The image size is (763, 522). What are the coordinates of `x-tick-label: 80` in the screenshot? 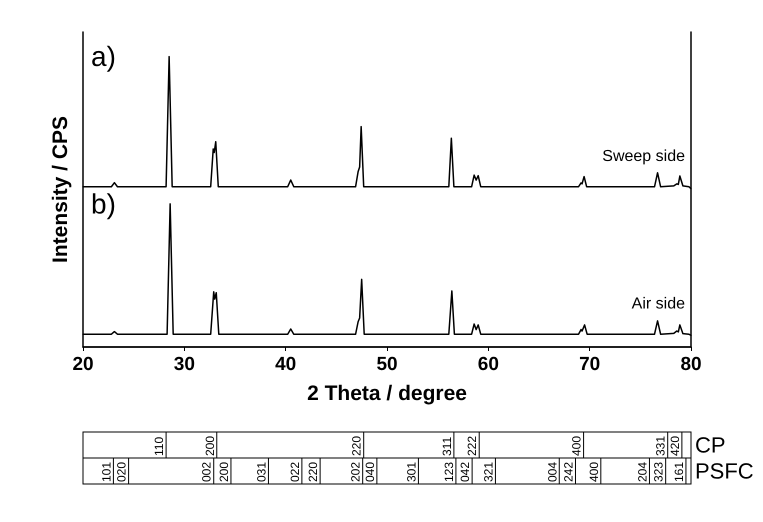 It's located at (691, 364).